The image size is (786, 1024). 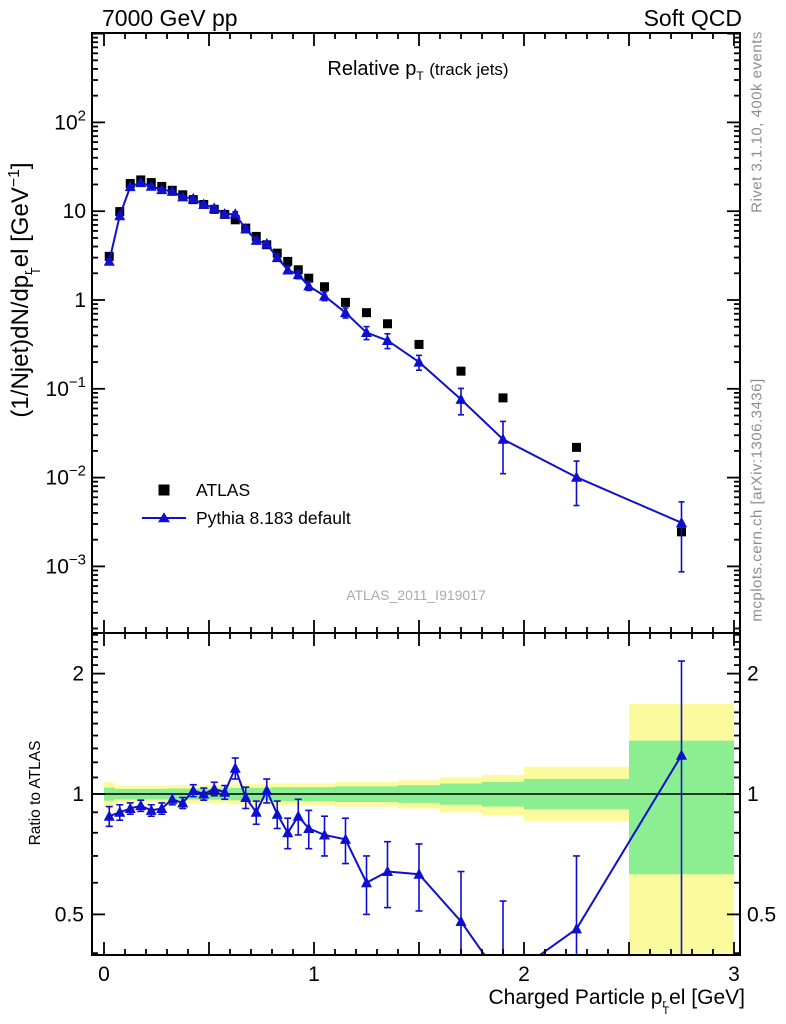 What do you see at coordinates (66, 387) in the screenshot?
I see `svg-text: 10⁻¹` at bounding box center [66, 387].